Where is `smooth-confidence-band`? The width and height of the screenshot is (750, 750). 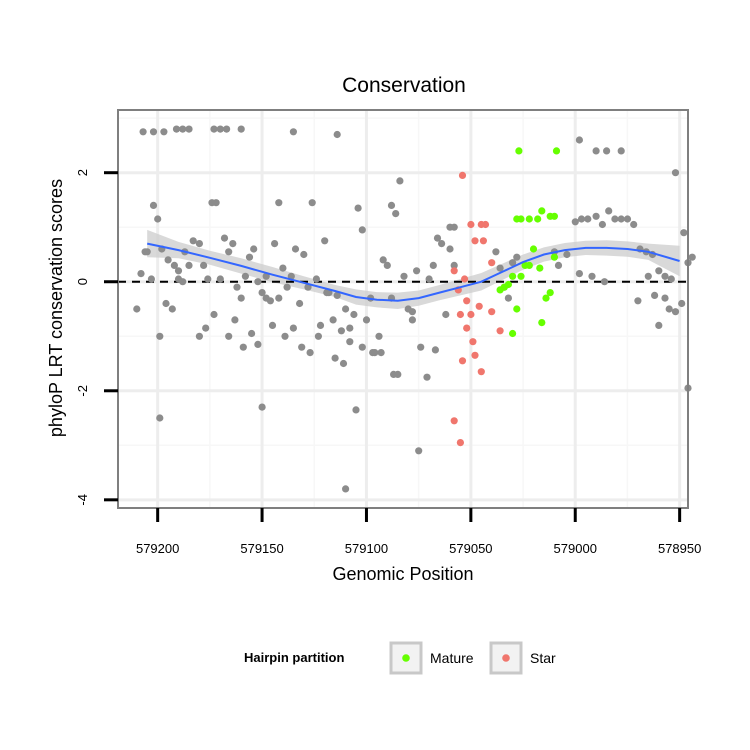 smooth-confidence-band is located at coordinates (413, 269).